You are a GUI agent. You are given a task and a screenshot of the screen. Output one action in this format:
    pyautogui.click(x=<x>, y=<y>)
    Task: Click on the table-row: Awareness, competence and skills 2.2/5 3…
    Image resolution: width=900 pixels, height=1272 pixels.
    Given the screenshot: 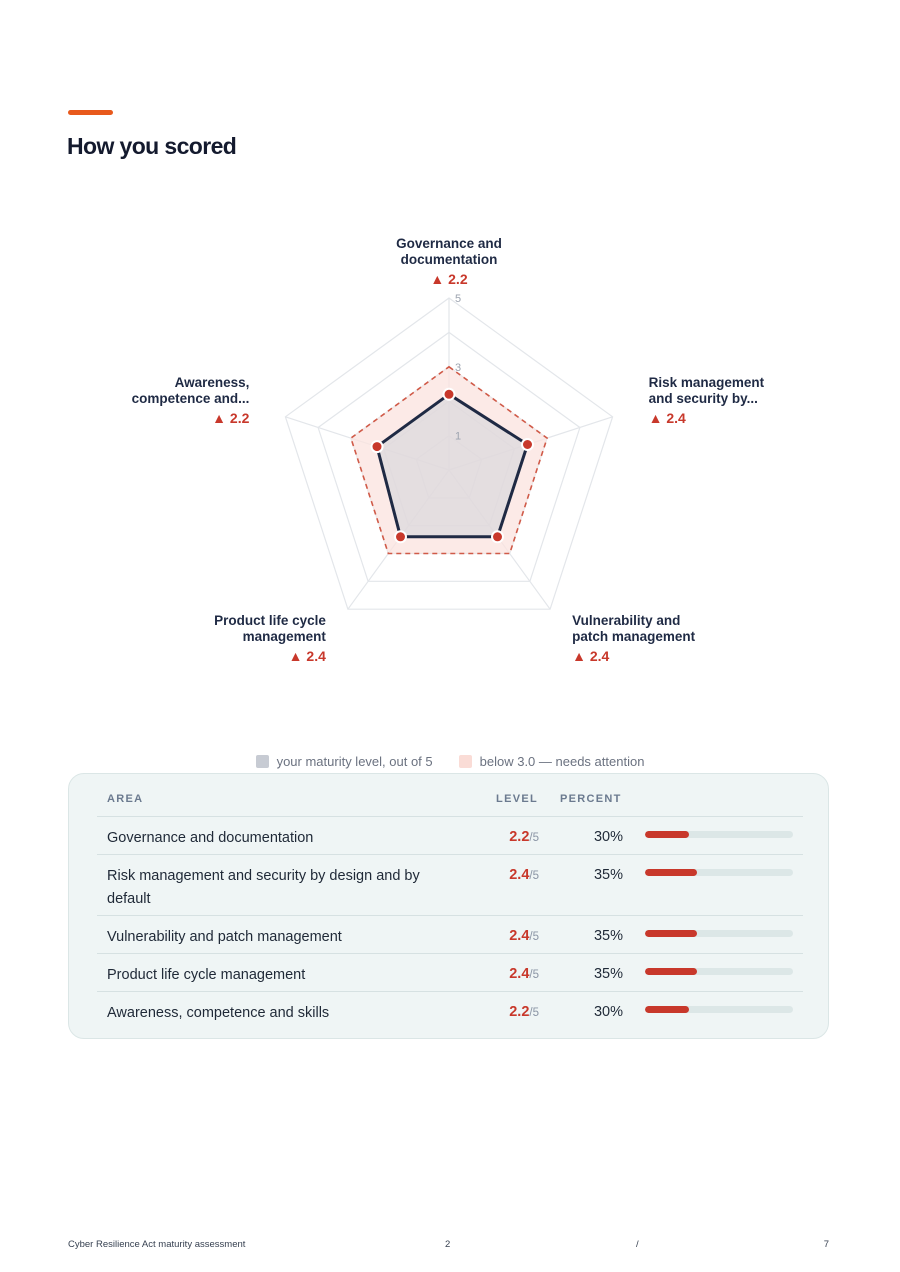 What is the action you would take?
    pyautogui.click(x=450, y=1010)
    